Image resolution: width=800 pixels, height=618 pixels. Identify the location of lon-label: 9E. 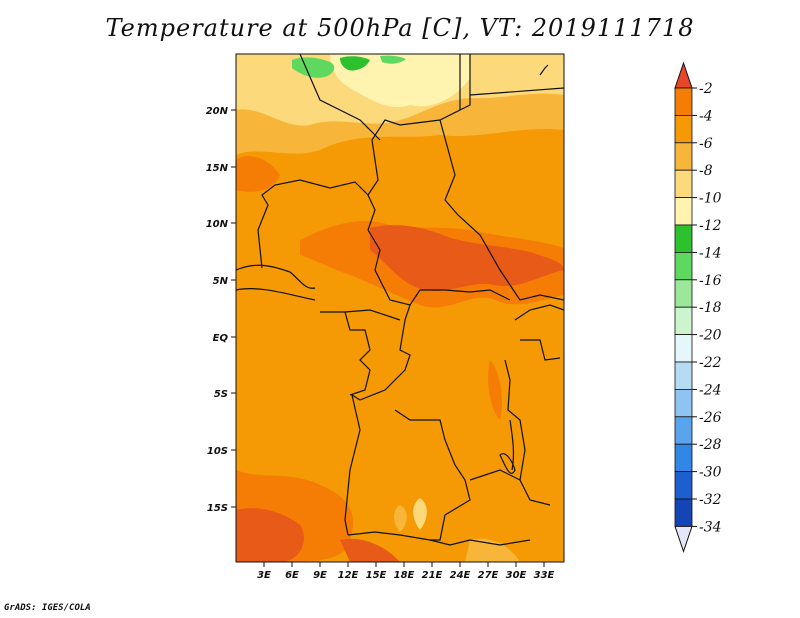
(320, 575).